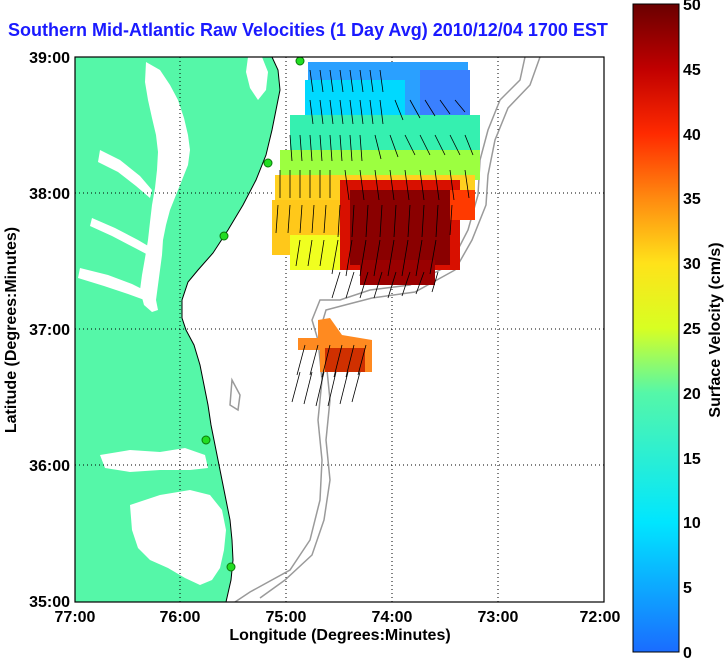 This screenshot has height=659, width=724. What do you see at coordinates (692, 7) in the screenshot?
I see `colorbar-tick-label: 50` at bounding box center [692, 7].